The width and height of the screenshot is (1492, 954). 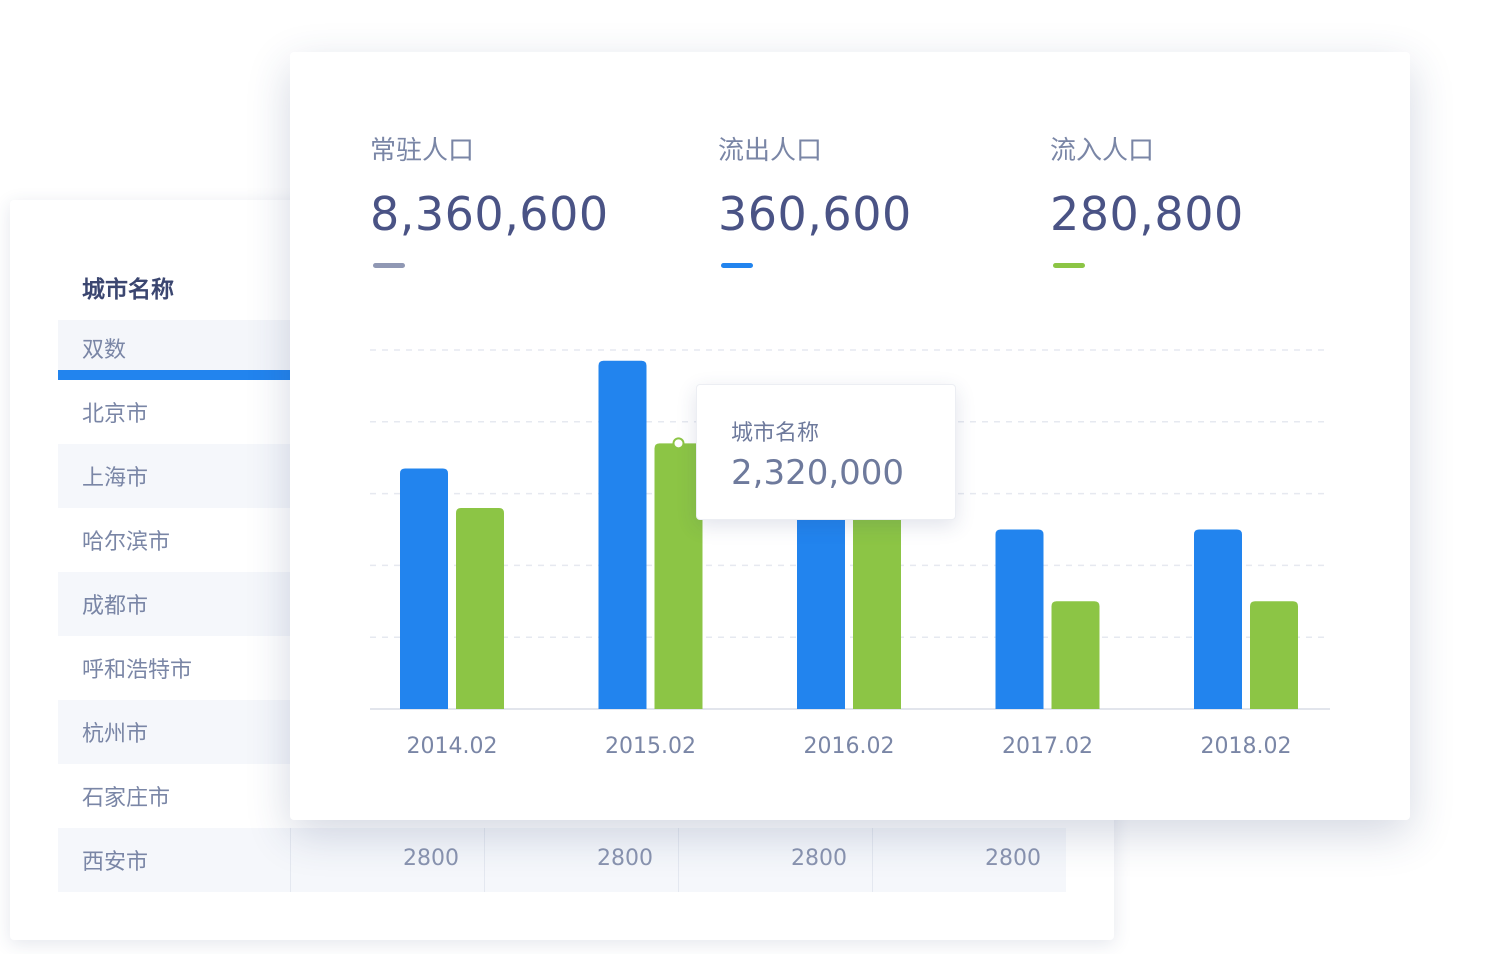 What do you see at coordinates (126, 542) in the screenshot?
I see `city-name: 哈尔滨市` at bounding box center [126, 542].